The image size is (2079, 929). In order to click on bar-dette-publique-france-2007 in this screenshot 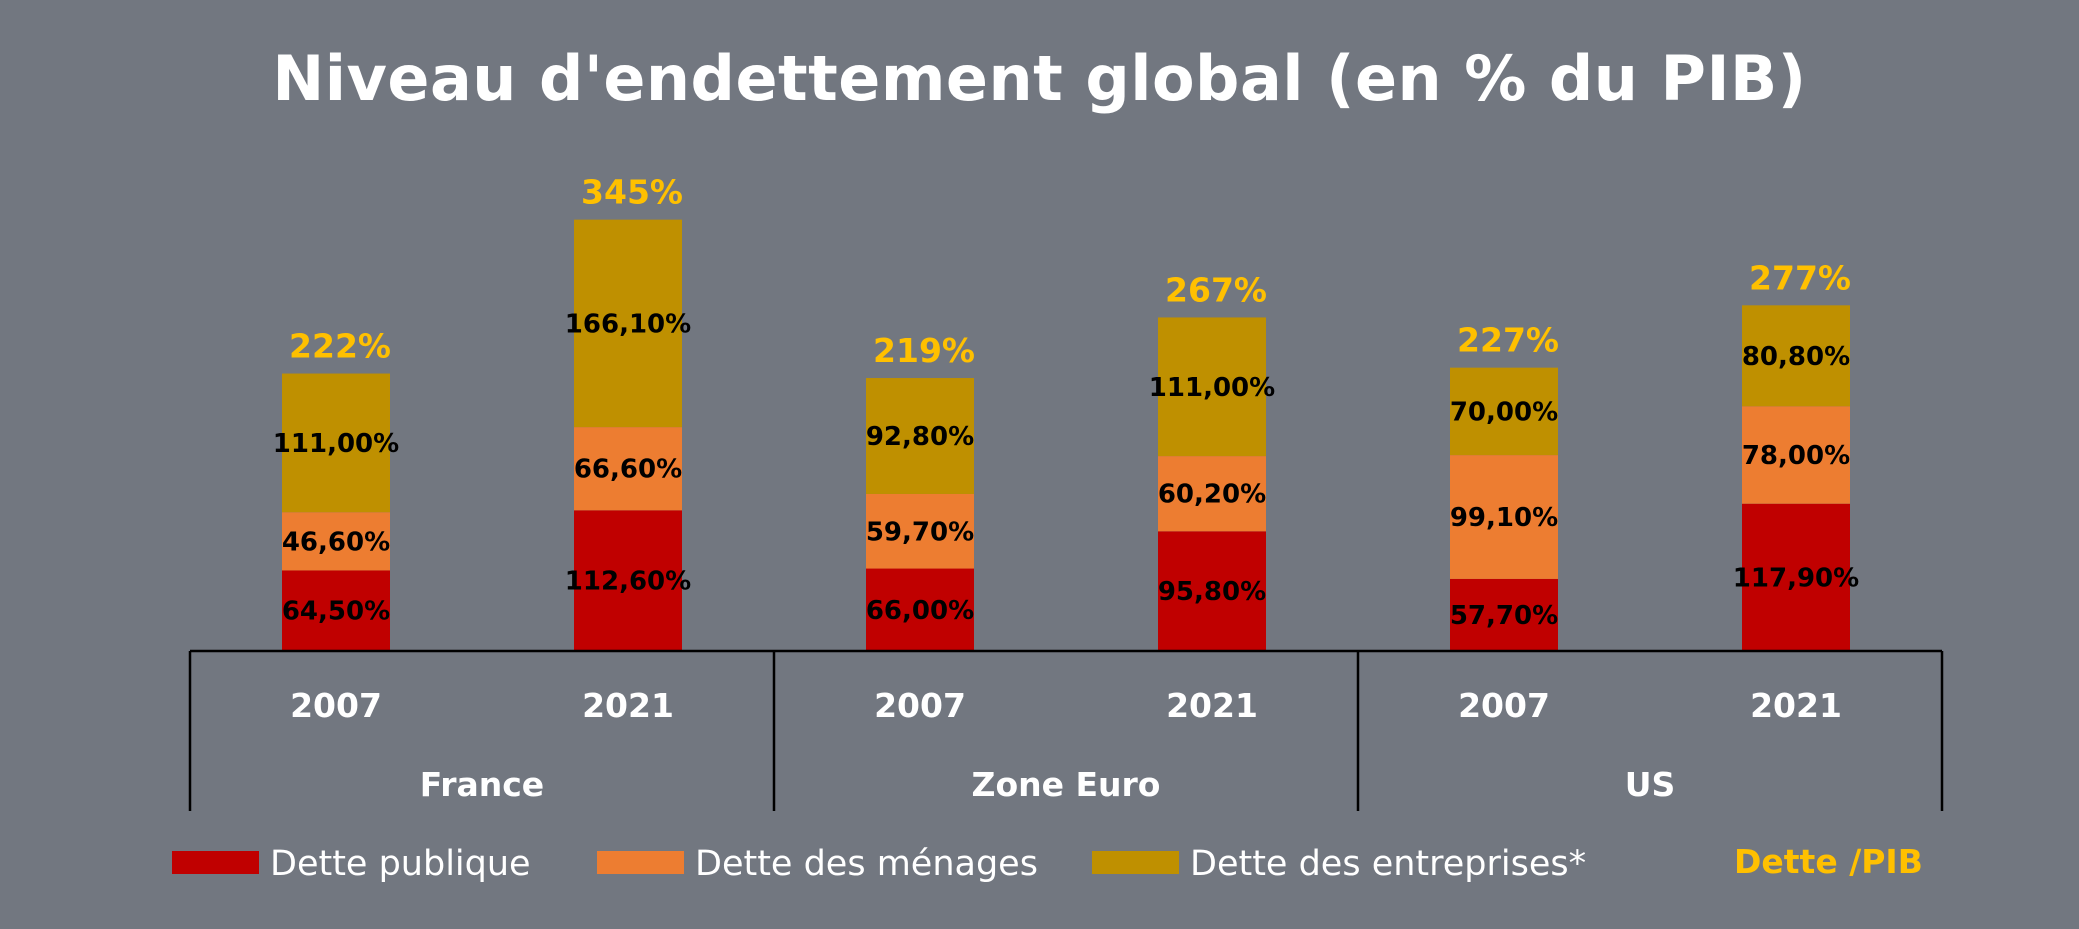, I will do `click(336, 610)`.